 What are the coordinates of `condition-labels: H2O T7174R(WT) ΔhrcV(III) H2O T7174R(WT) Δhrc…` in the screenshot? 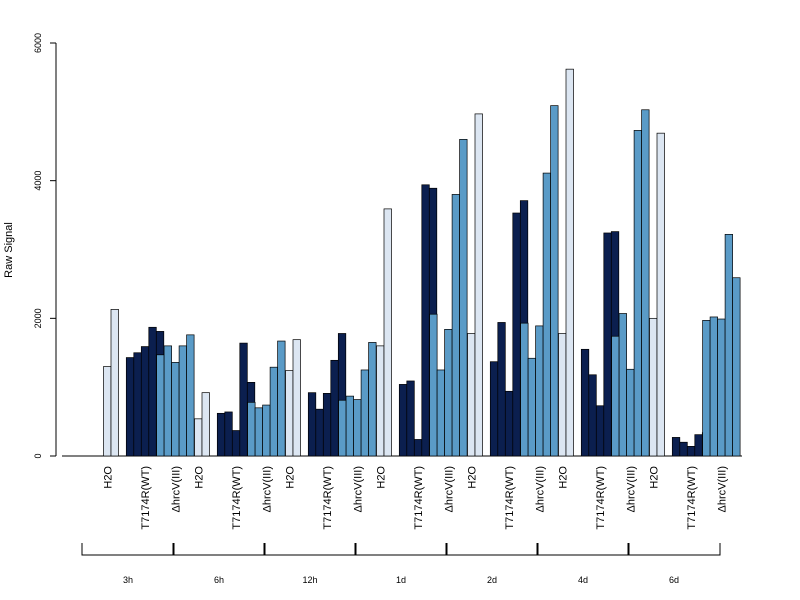 It's located at (415, 498).